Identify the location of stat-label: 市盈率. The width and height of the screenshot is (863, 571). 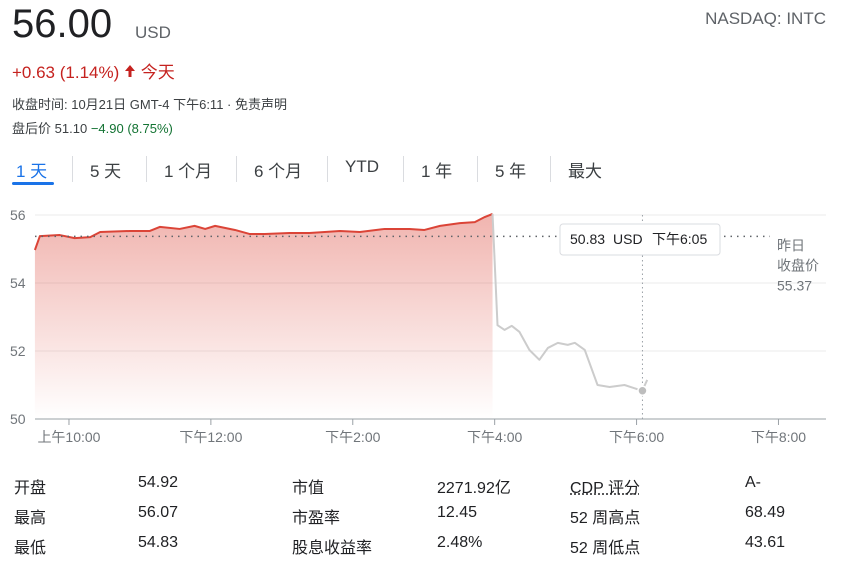
(316, 518).